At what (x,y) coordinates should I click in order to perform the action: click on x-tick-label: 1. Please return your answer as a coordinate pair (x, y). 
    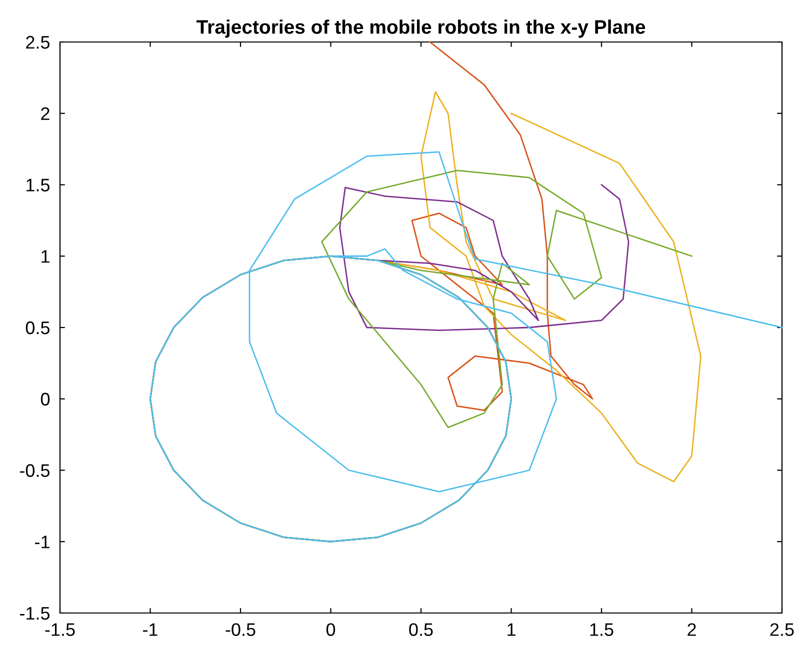
    Looking at the image, I should click on (512, 629).